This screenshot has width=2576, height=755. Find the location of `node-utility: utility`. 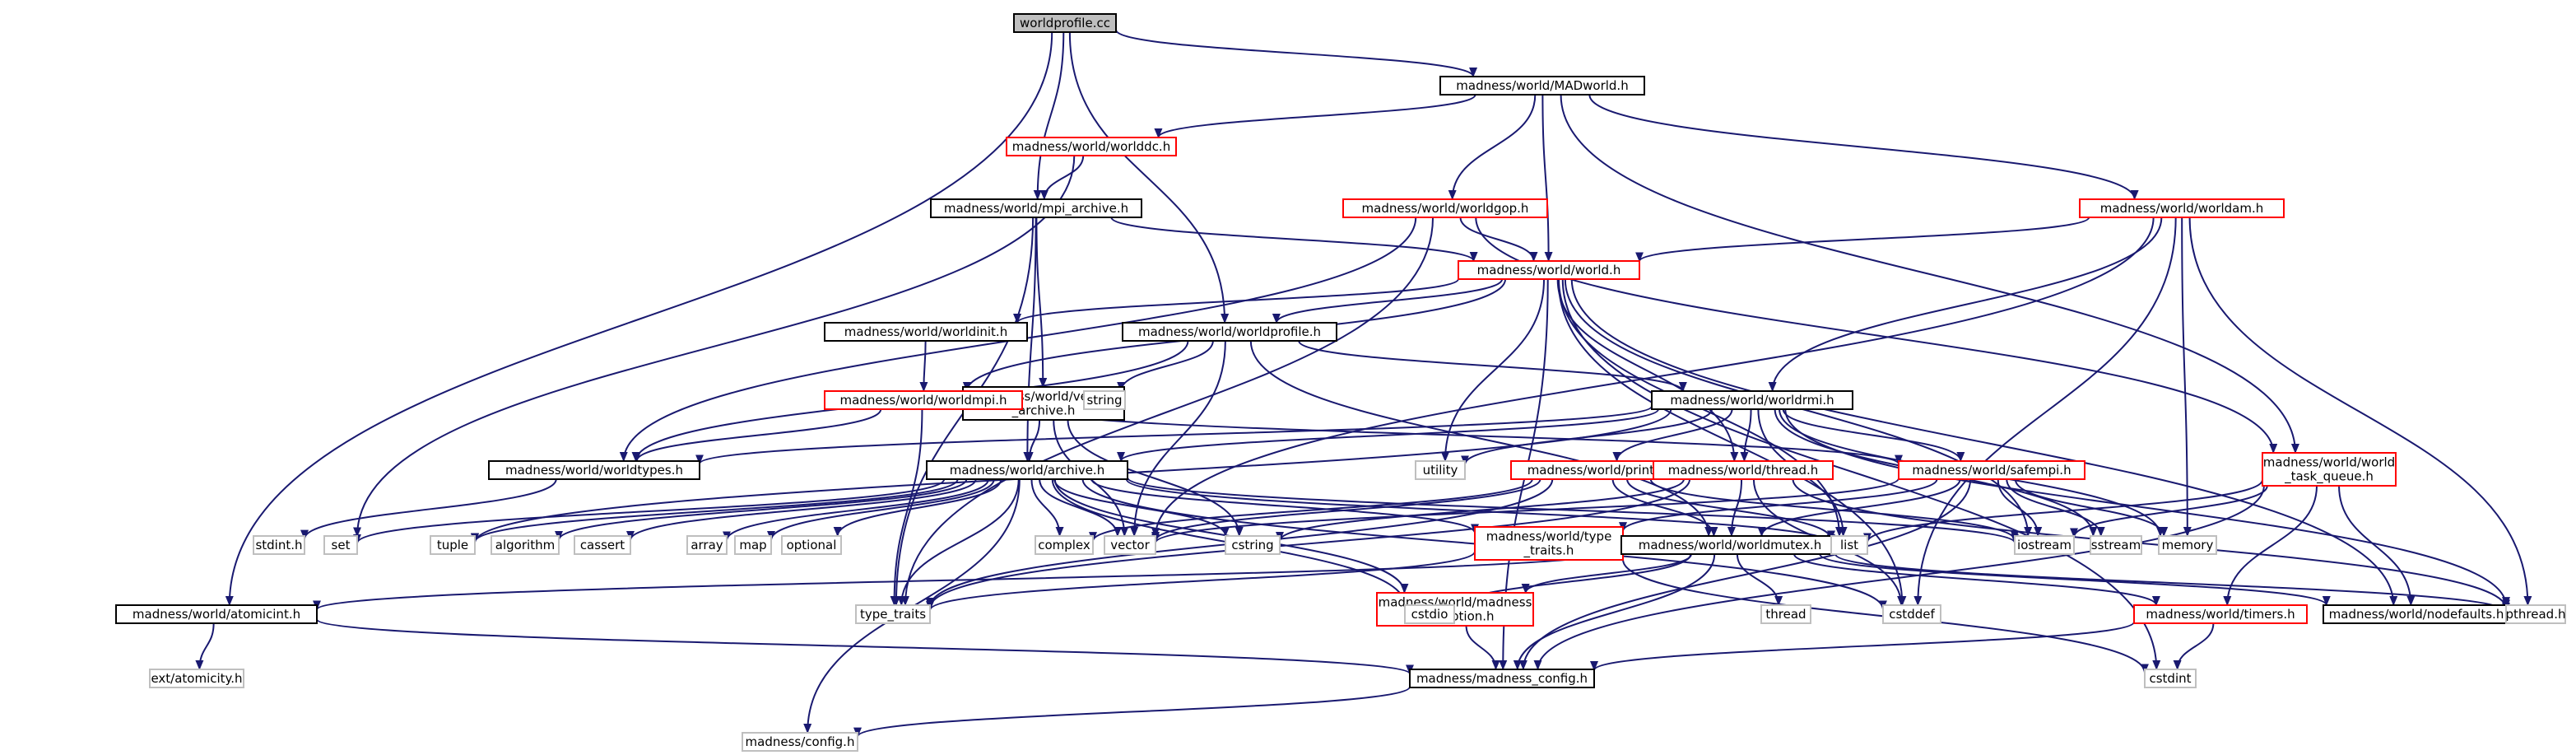

node-utility: utility is located at coordinates (1440, 470).